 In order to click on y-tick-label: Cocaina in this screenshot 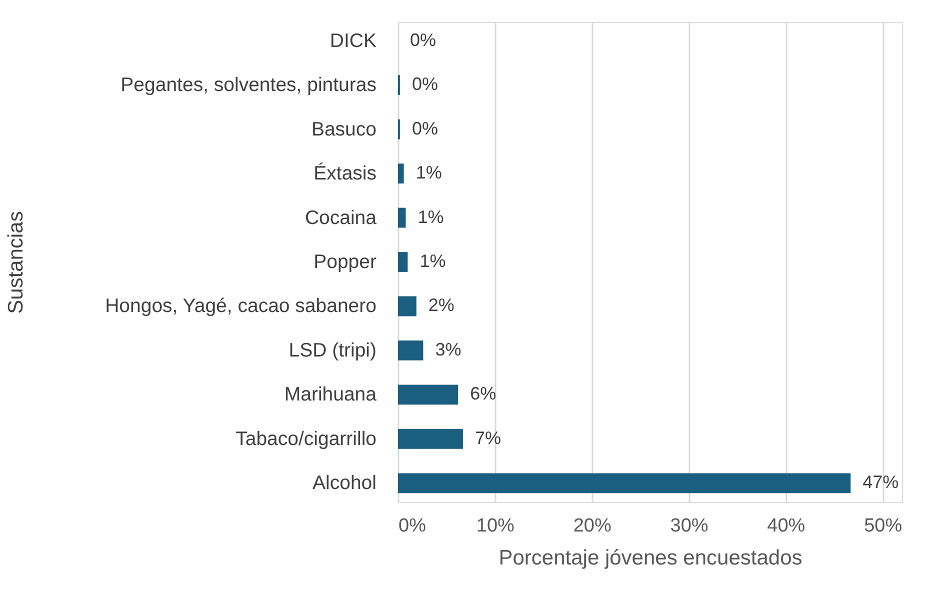, I will do `click(340, 217)`.